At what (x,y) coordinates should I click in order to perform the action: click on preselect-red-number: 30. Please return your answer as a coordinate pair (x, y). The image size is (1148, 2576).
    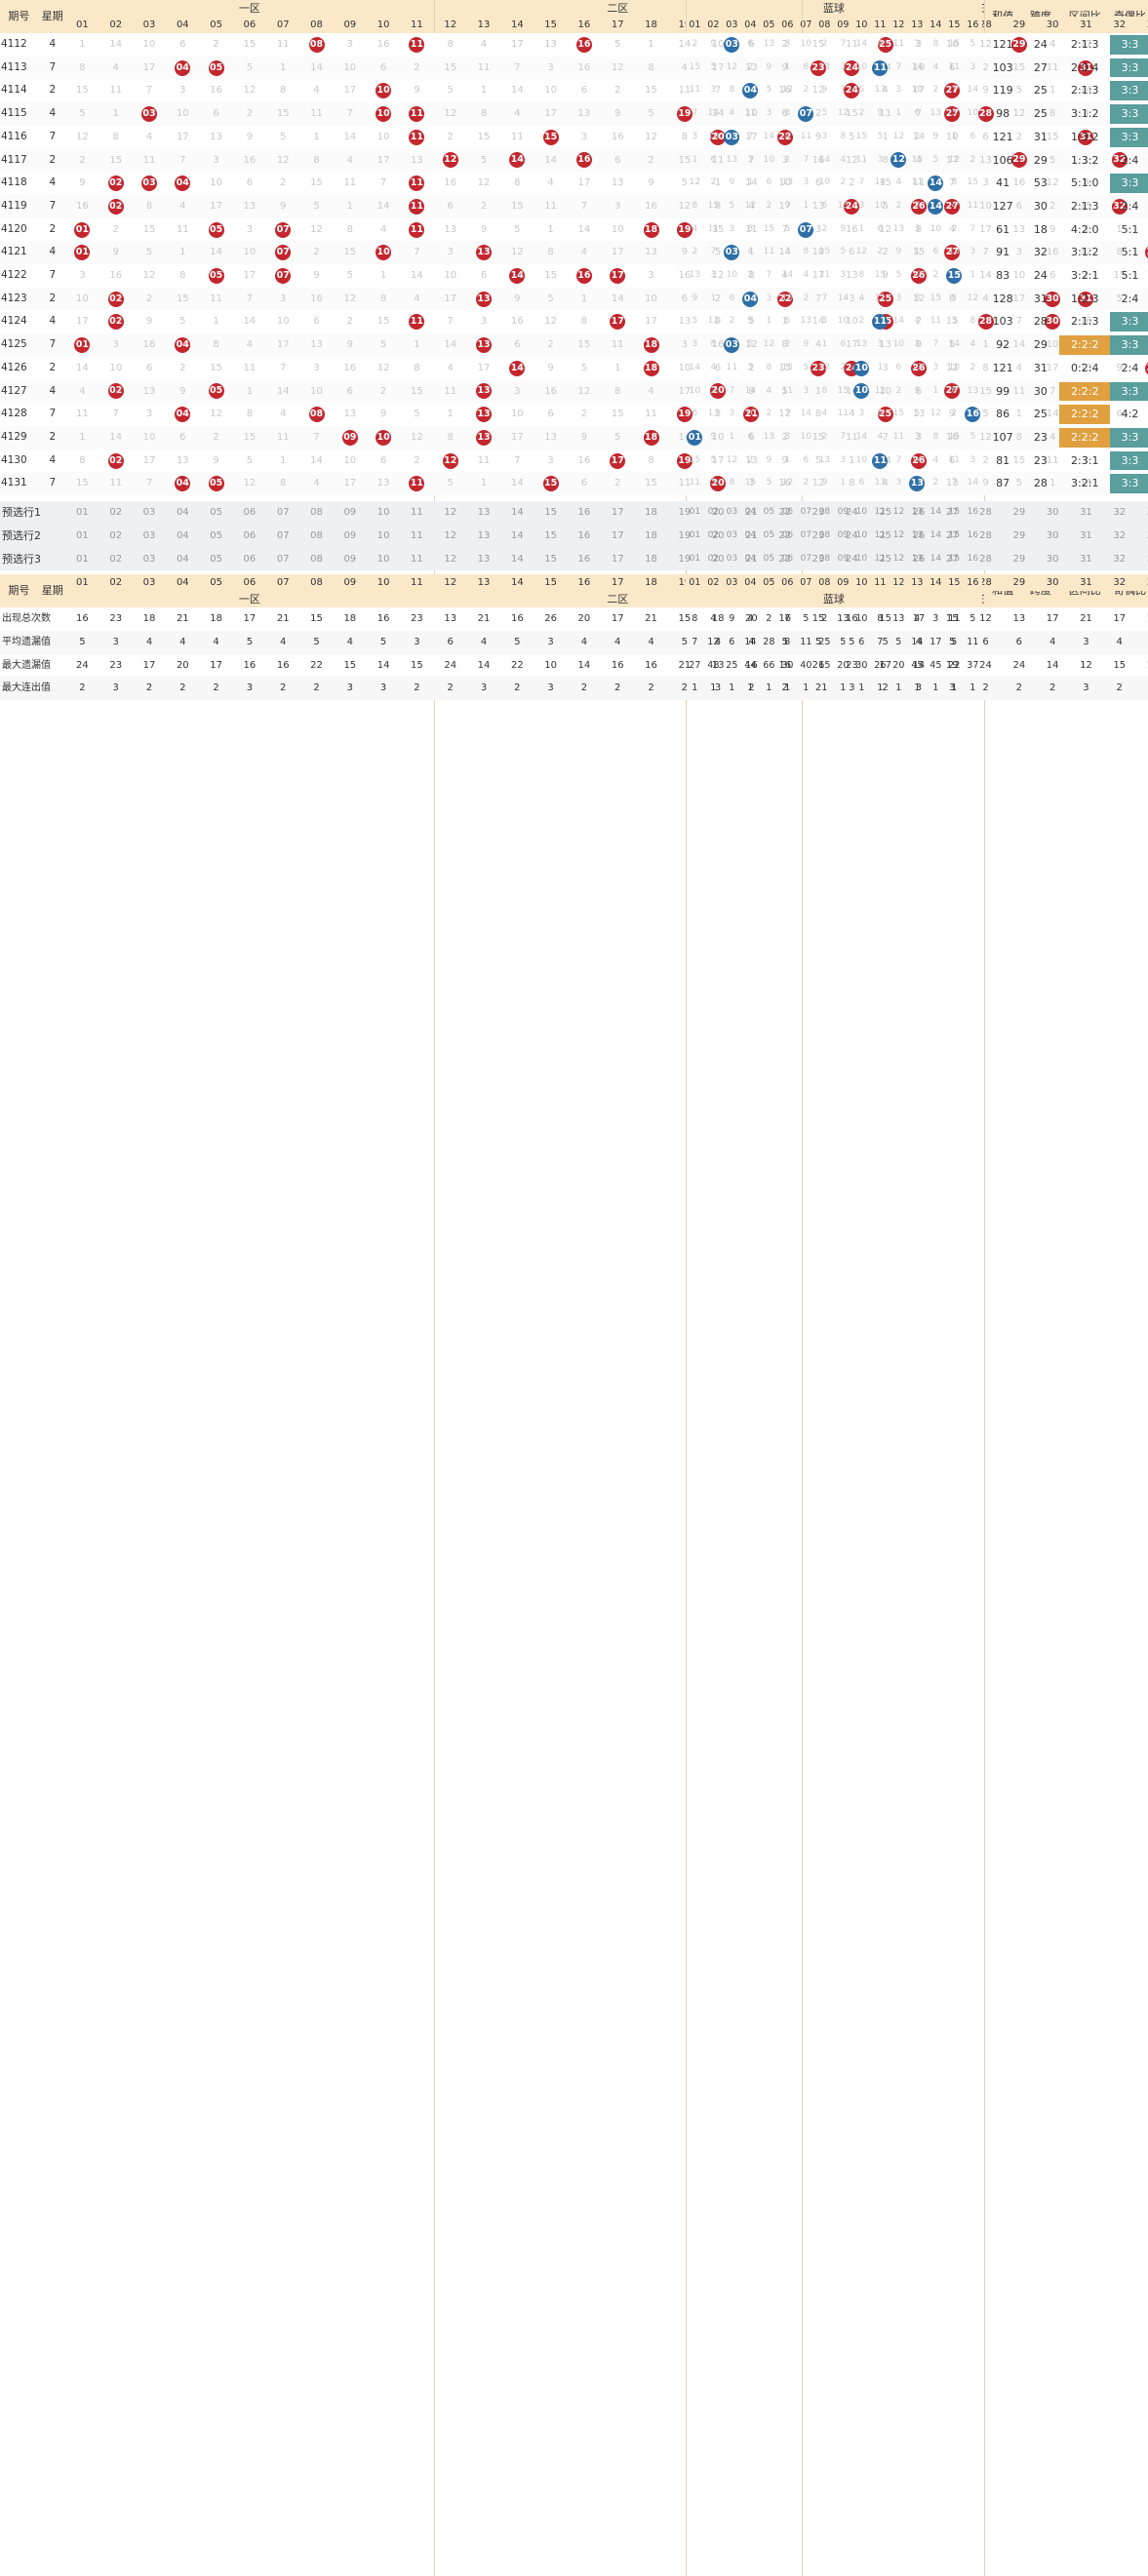
    Looking at the image, I should click on (1052, 535).